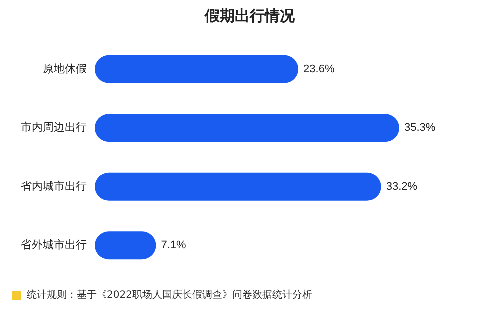 The height and width of the screenshot is (335, 500). I want to click on data-label: 35.3%, so click(420, 128).